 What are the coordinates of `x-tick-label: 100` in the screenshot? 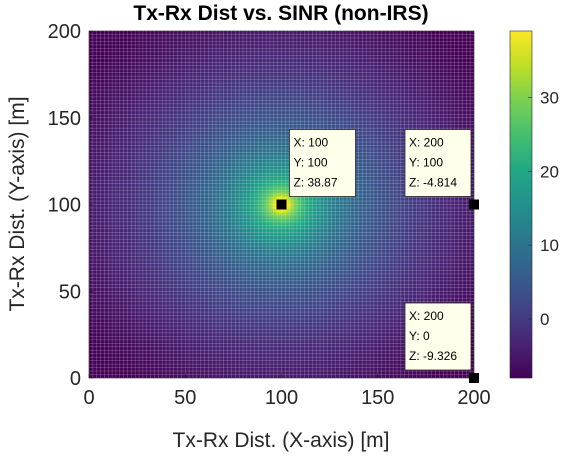 It's located at (281, 398).